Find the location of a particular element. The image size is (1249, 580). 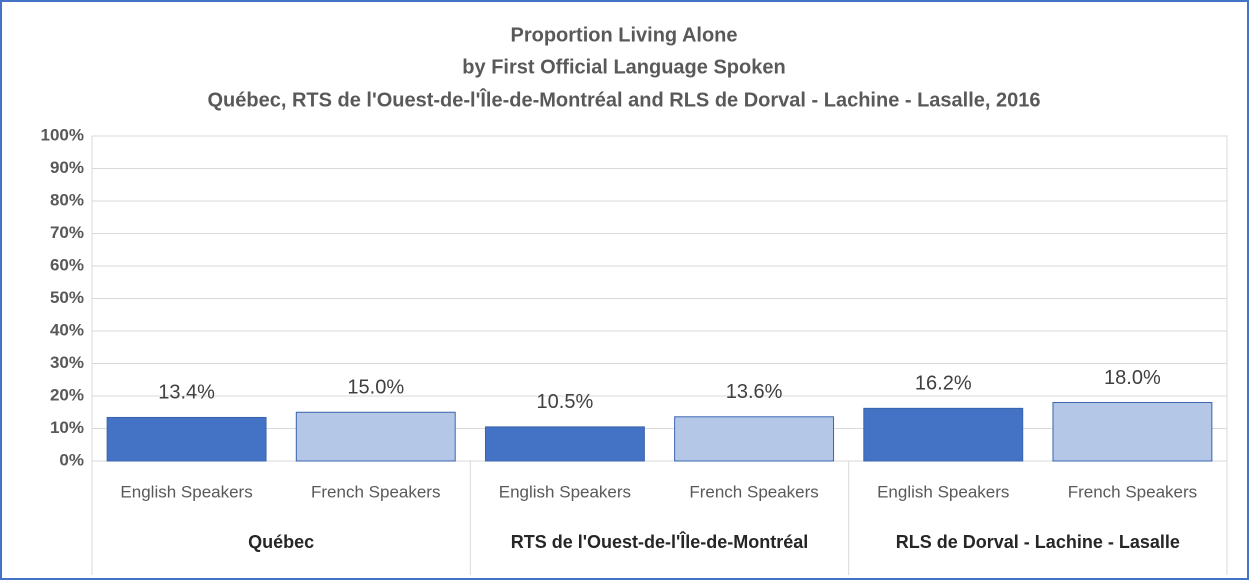

y-tick-label: 10% is located at coordinates (67, 427).